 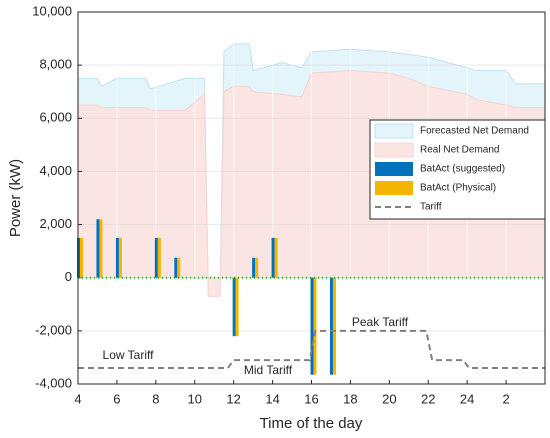 What do you see at coordinates (155, 398) in the screenshot?
I see `x-tick-label: 8` at bounding box center [155, 398].